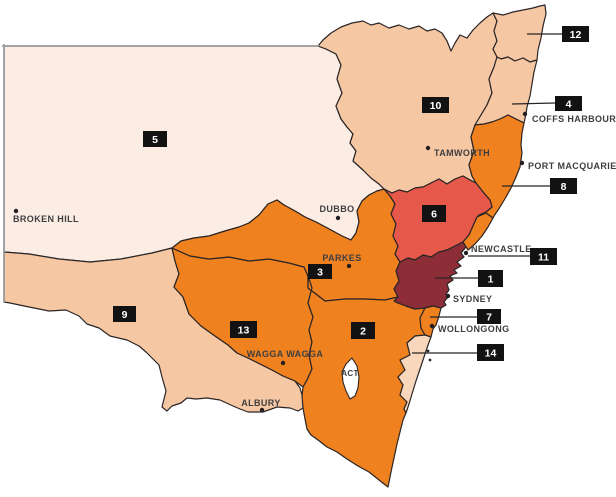  I want to click on badge-2: 2, so click(363, 330).